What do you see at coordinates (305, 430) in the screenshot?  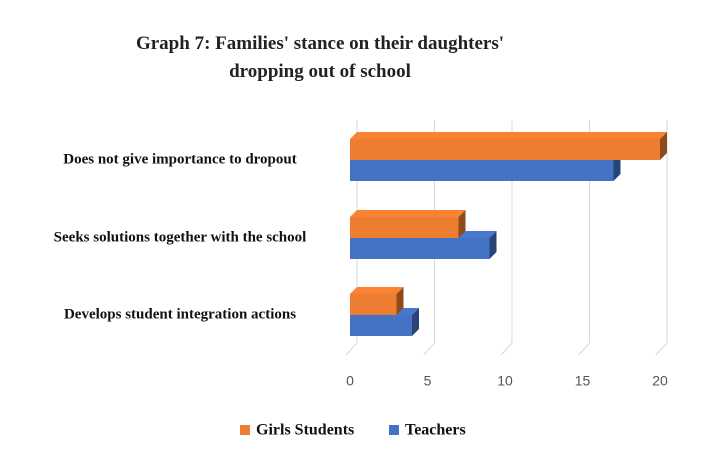 I see `legend-label: Girls Students` at bounding box center [305, 430].